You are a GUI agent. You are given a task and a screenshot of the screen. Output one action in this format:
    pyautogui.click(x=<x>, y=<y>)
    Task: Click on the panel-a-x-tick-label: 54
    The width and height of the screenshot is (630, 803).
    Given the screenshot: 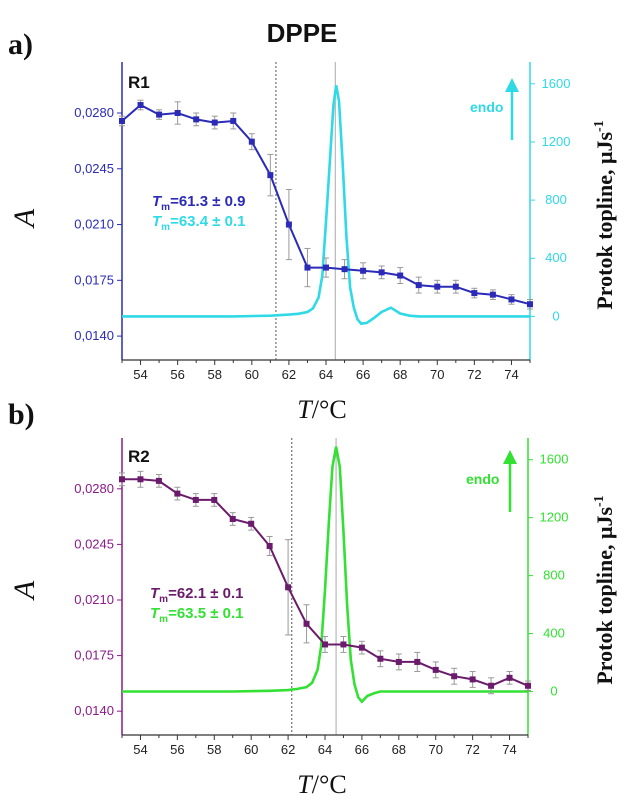 What is the action you would take?
    pyautogui.click(x=140, y=374)
    